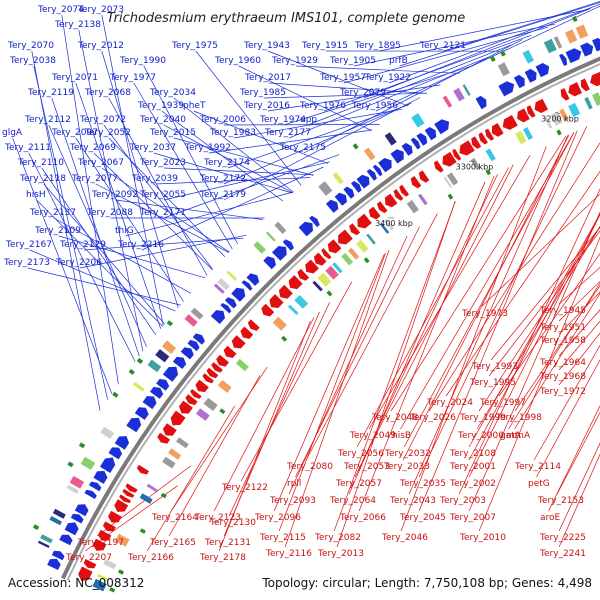  Describe the element at coordinates (102, 120) in the screenshot. I see `gene-label-plus: Tery_2072` at that location.